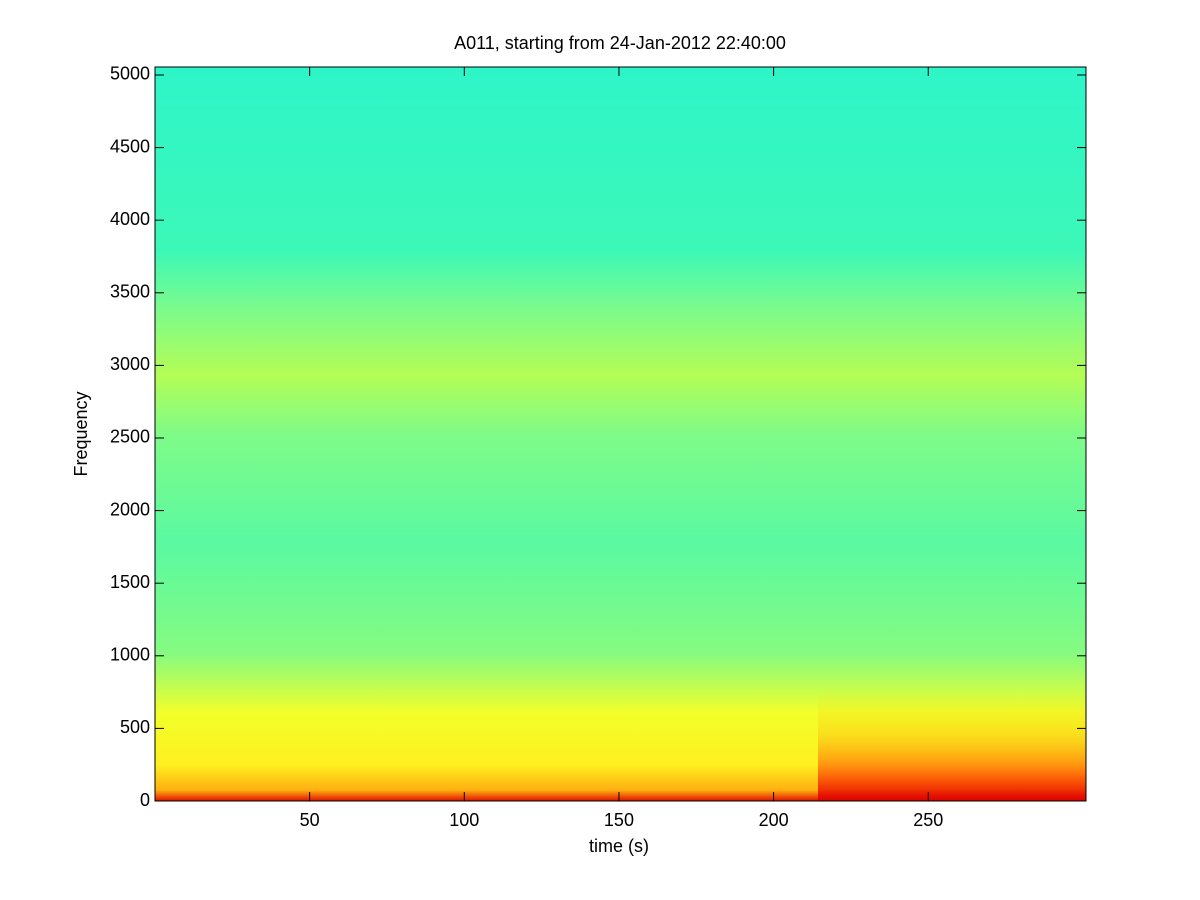 The image size is (1200, 900). Describe the element at coordinates (774, 820) in the screenshot. I see `x-tick-label: 200` at that location.